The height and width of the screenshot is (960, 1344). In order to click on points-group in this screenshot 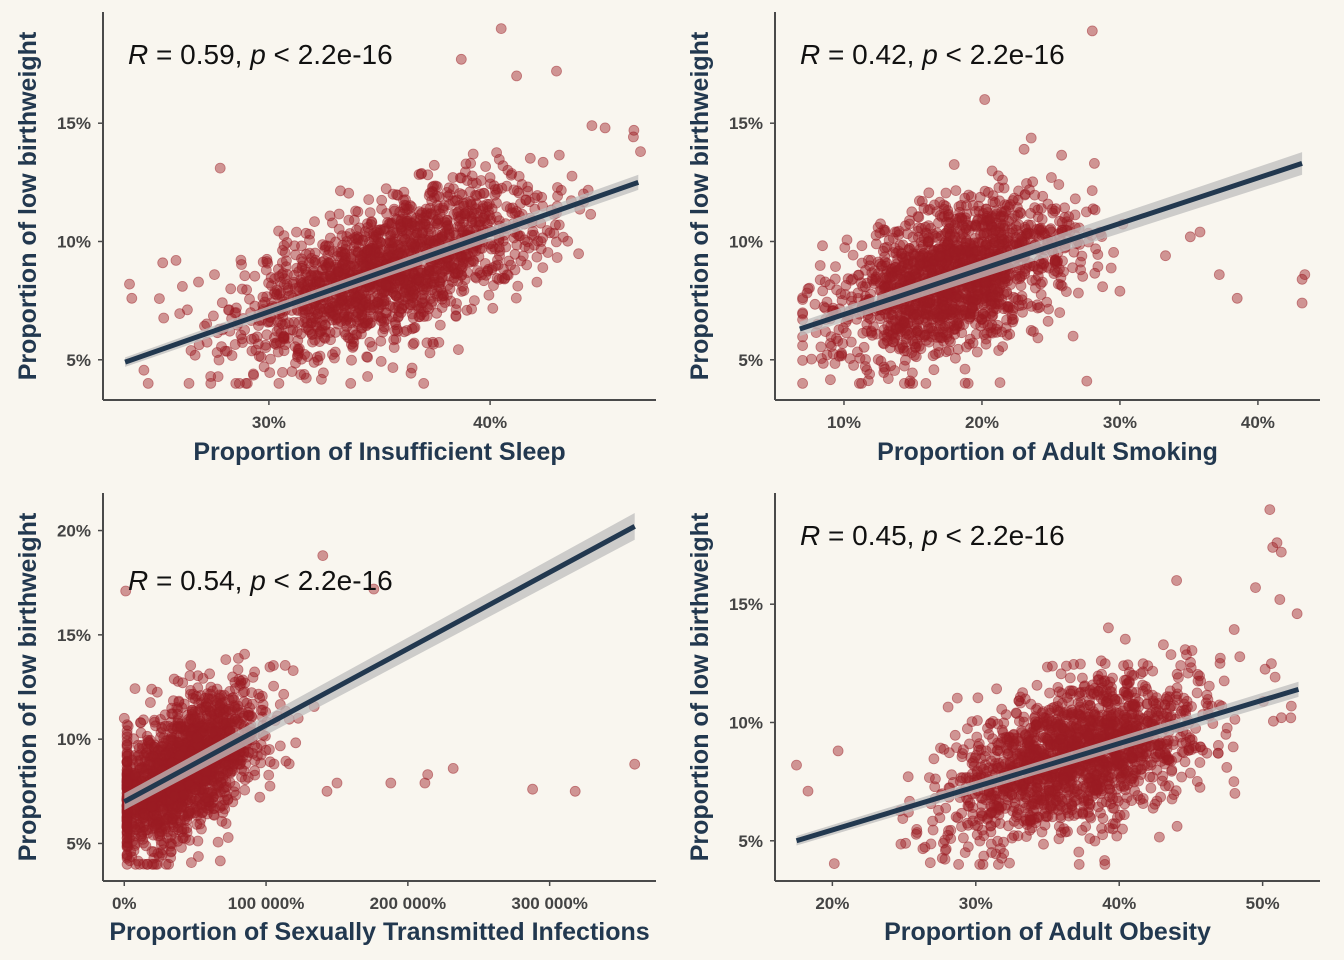, I will do `click(1054, 207)`.